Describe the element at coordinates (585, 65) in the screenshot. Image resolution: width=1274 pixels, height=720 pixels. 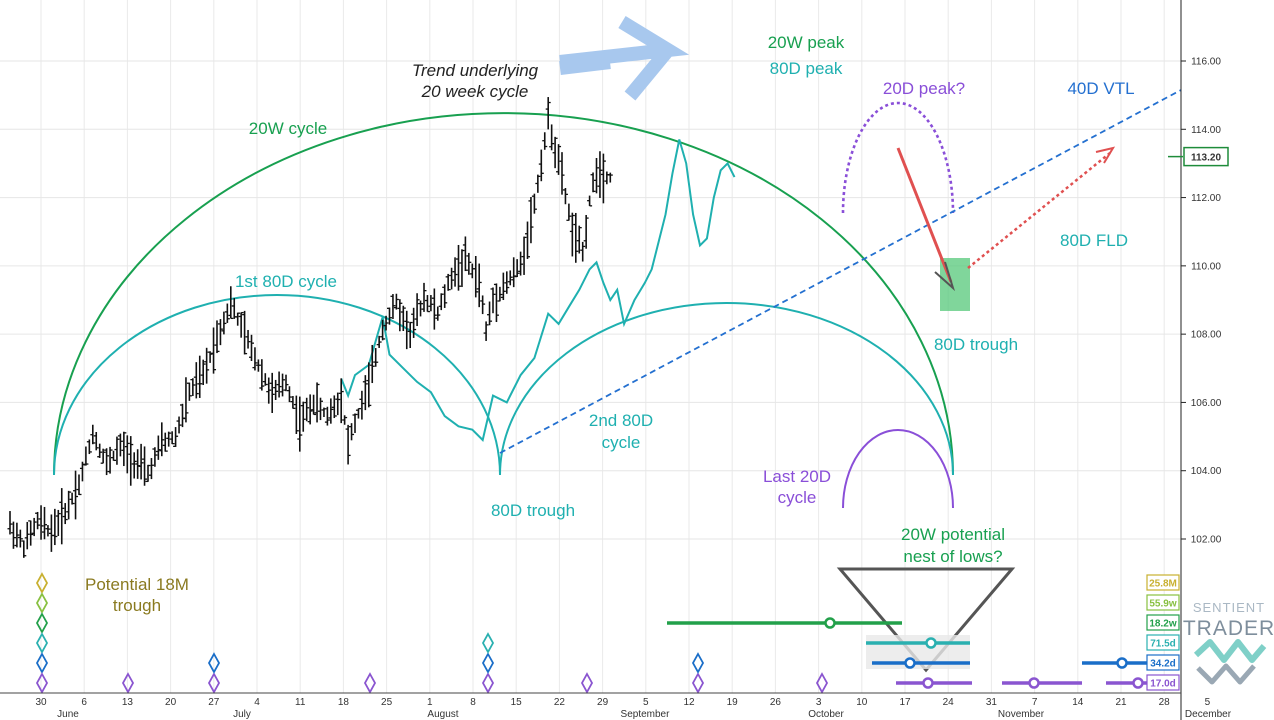
I see `trend-arrow-shaft` at that location.